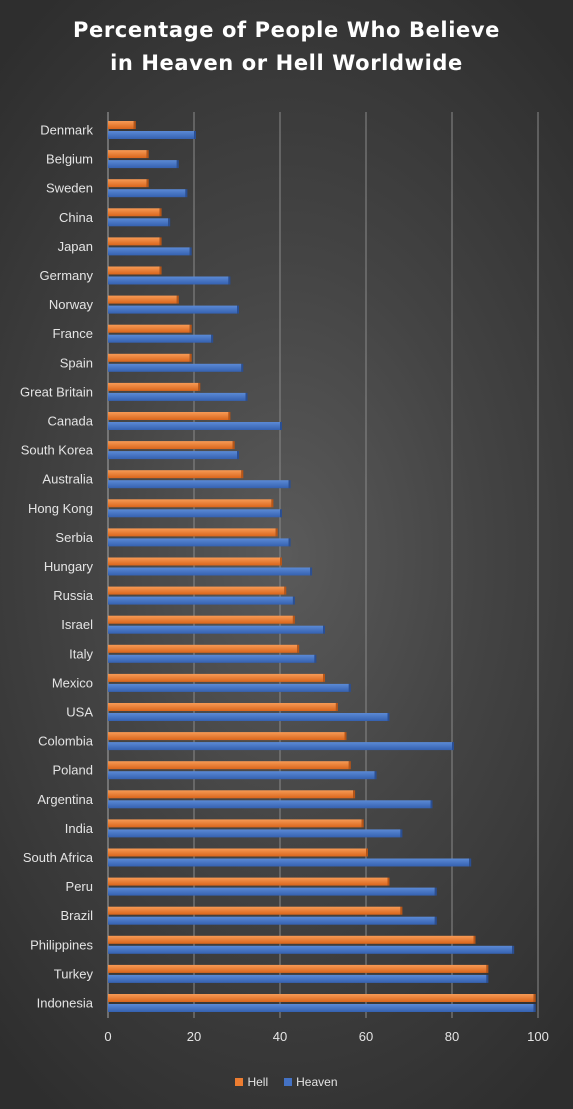  I want to click on bar-hell-edge-denmark, so click(134, 125).